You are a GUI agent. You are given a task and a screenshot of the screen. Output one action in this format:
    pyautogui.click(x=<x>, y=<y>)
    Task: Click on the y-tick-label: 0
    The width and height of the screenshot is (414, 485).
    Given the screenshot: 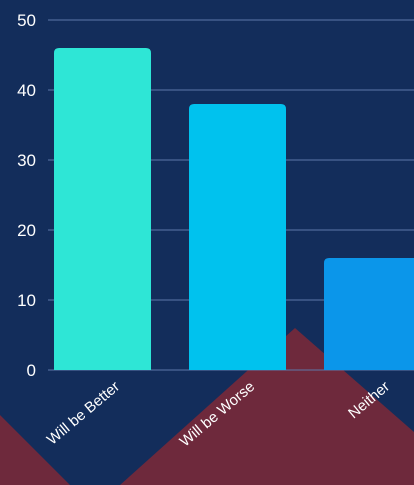 What is the action you would take?
    pyautogui.click(x=31, y=370)
    